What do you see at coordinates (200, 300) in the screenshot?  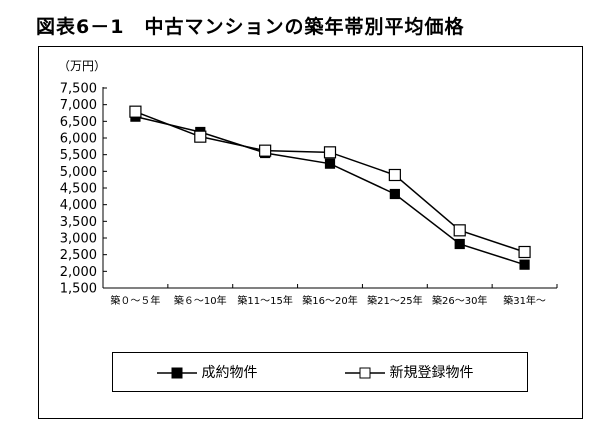 I see `x-tick-label: 築６～10年` at bounding box center [200, 300].